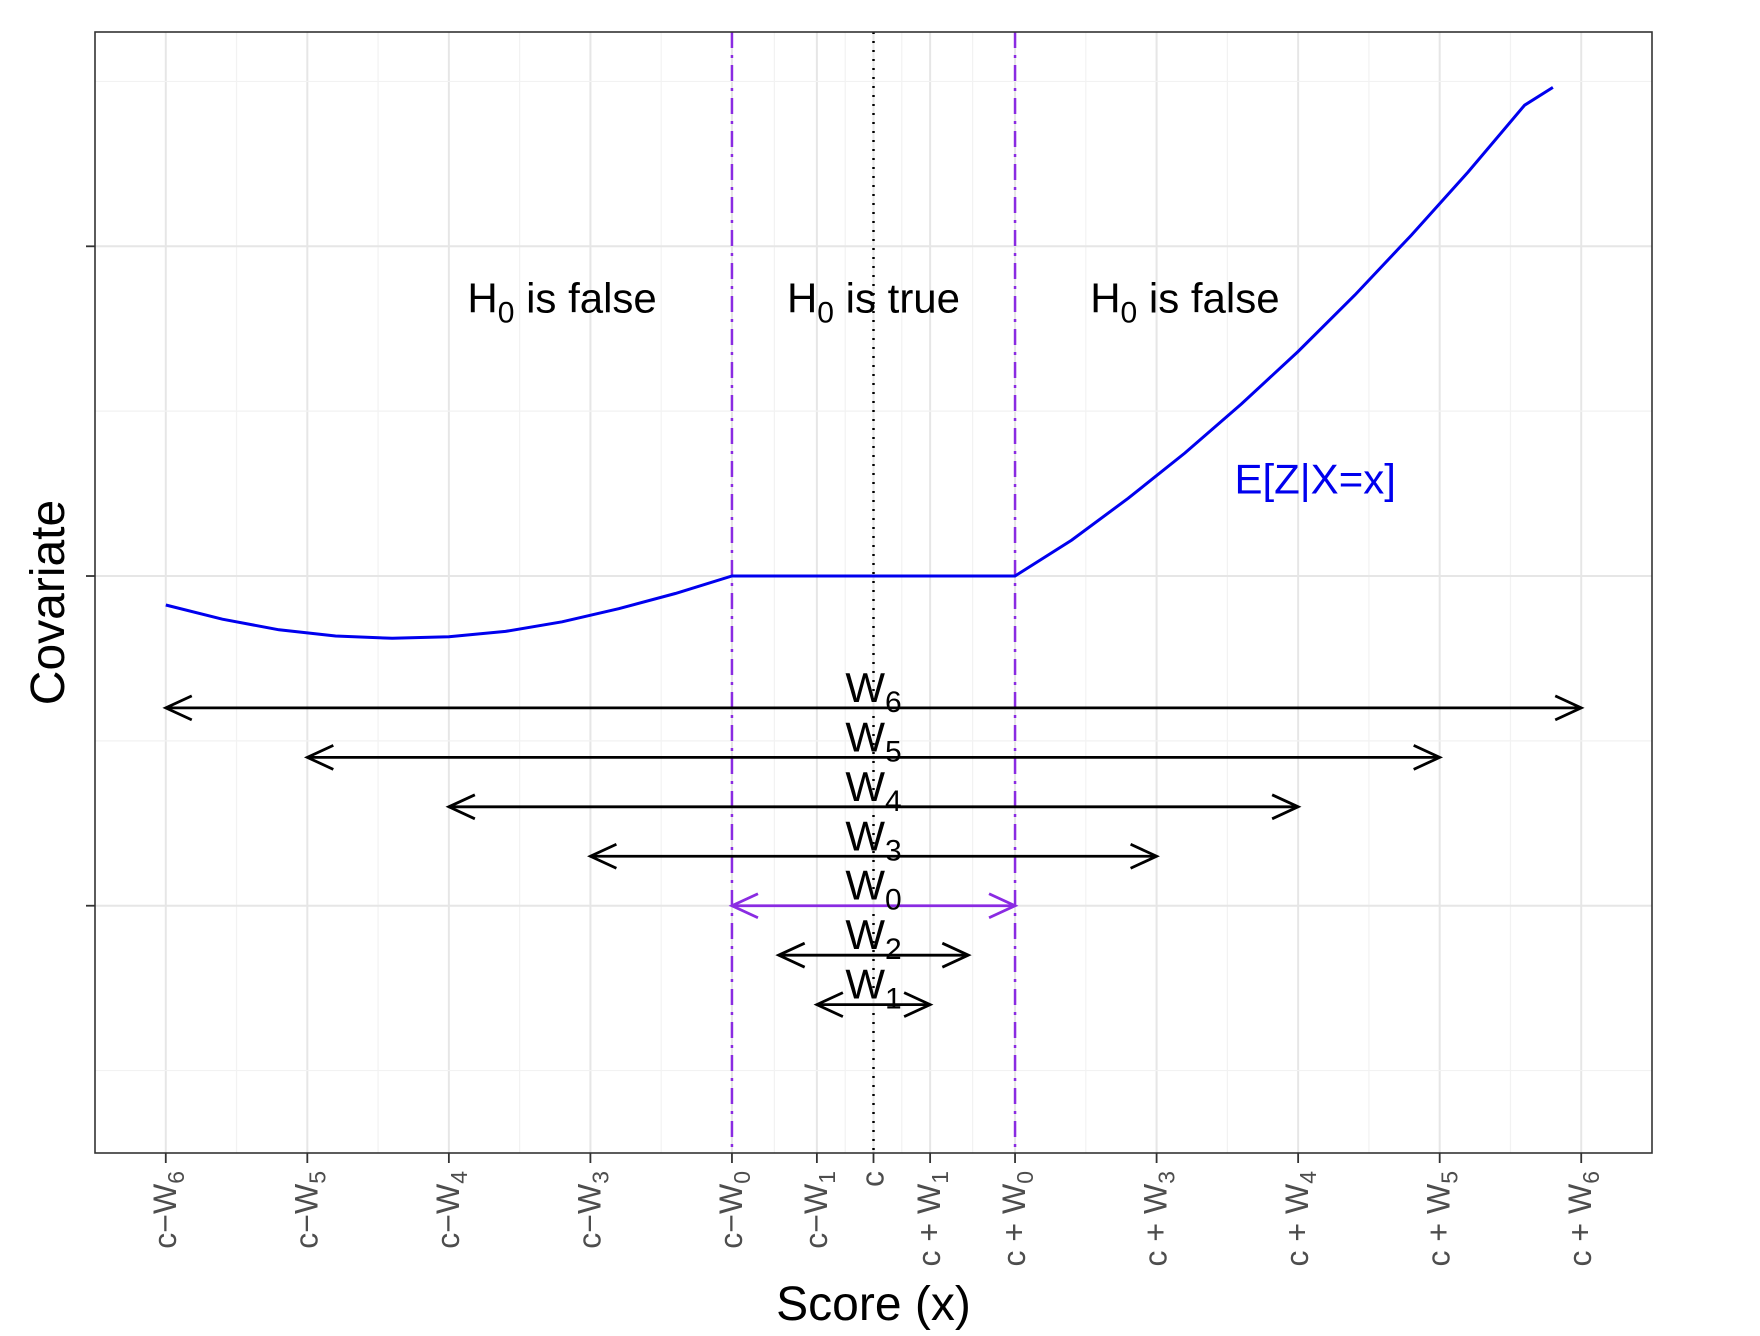 This screenshot has width=1760, height=1336. I want to click on window-arrow-5: W5, so click(873, 742).